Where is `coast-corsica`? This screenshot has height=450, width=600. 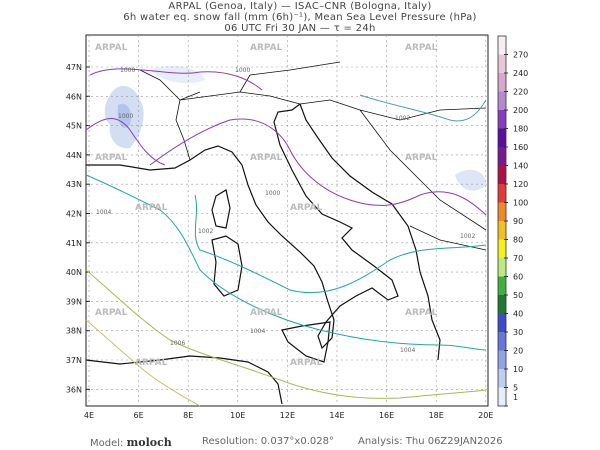 coast-corsica is located at coordinates (221, 209).